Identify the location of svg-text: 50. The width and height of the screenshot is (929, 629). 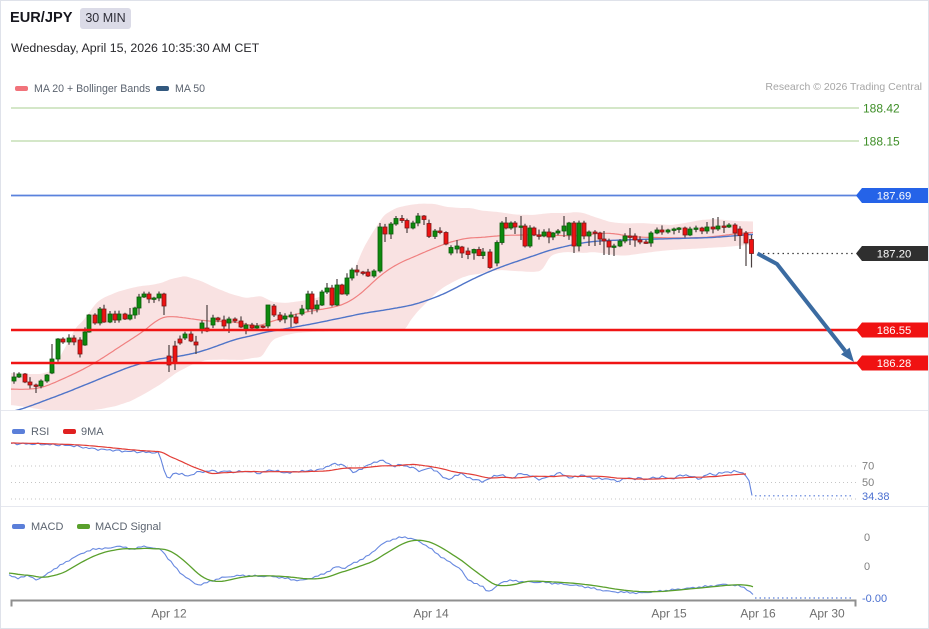
(868, 483).